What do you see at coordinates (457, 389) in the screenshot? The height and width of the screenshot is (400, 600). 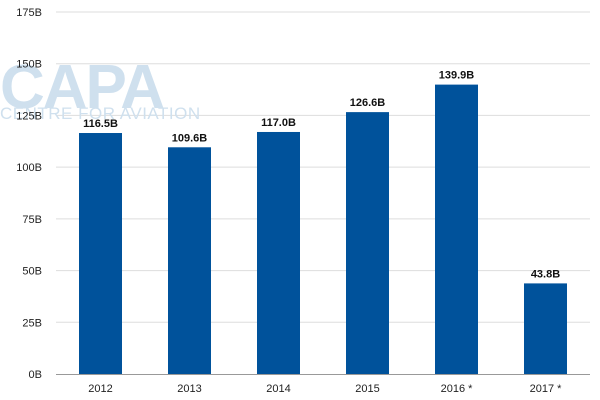 I see `x-tick-label: 2016 *` at bounding box center [457, 389].